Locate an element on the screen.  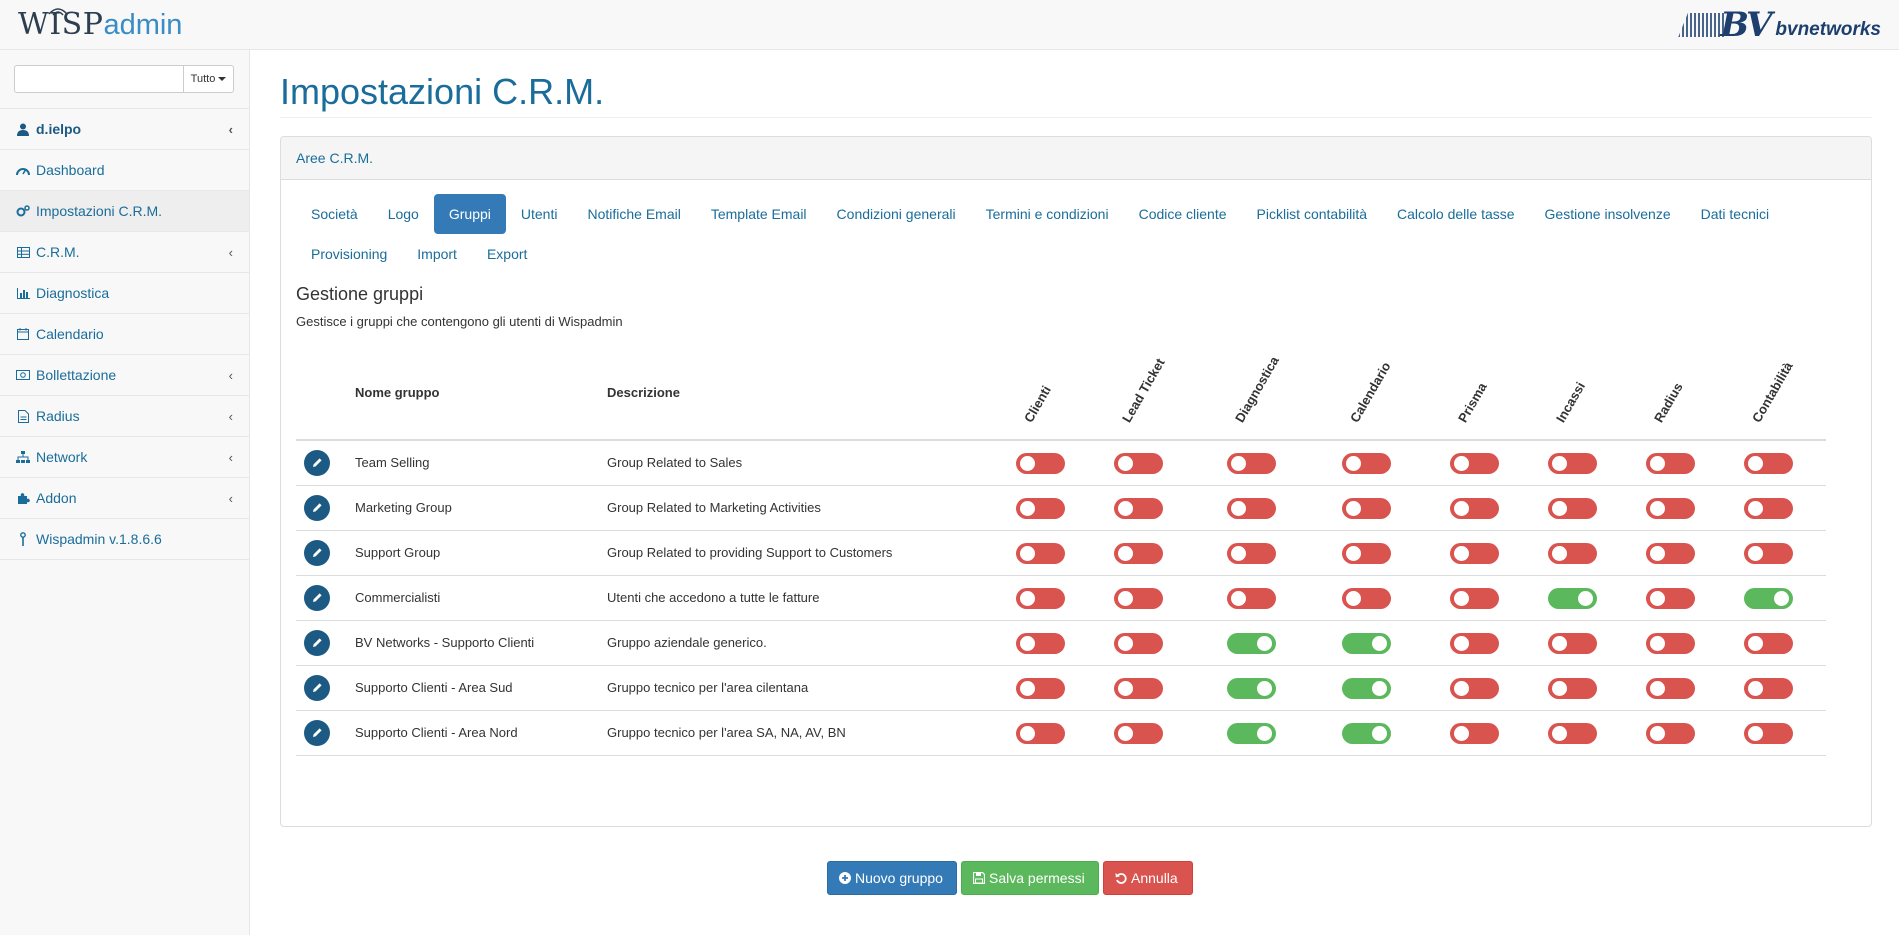
tab-condizioni-generali: Condizioni generali is located at coordinates (896, 214).